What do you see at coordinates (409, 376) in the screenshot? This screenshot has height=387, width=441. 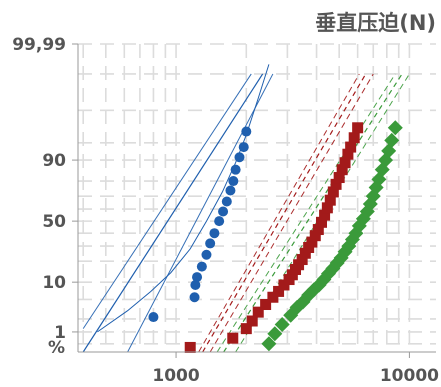 I see `x-tick-label: 10000` at bounding box center [409, 376].